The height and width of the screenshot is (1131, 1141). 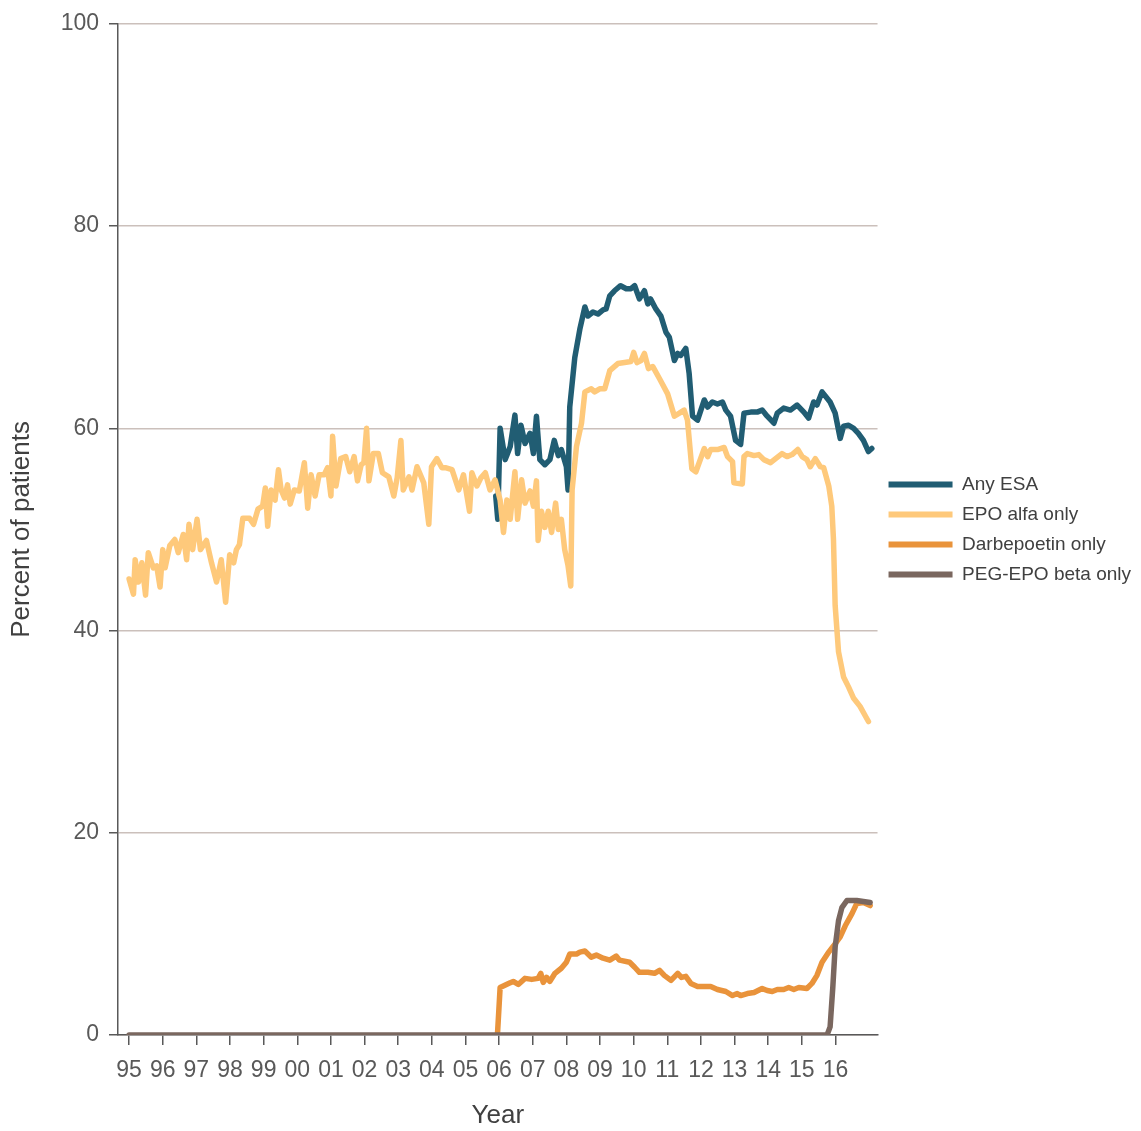 I want to click on x-tick-label: 01, so click(x=331, y=1069).